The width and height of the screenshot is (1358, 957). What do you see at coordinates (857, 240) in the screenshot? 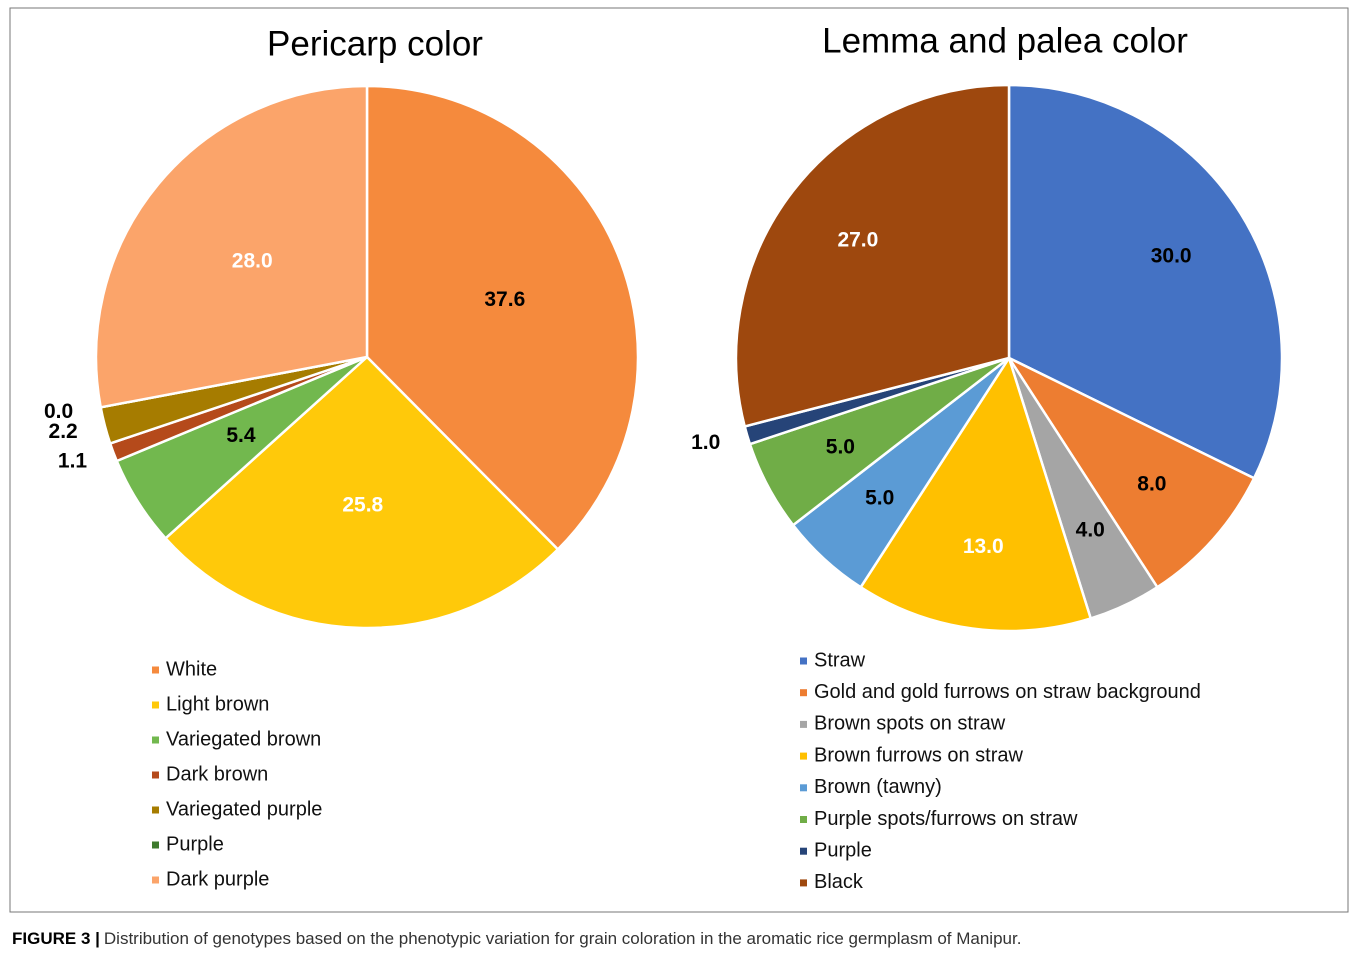
I see `value-label: 27.0` at bounding box center [857, 240].